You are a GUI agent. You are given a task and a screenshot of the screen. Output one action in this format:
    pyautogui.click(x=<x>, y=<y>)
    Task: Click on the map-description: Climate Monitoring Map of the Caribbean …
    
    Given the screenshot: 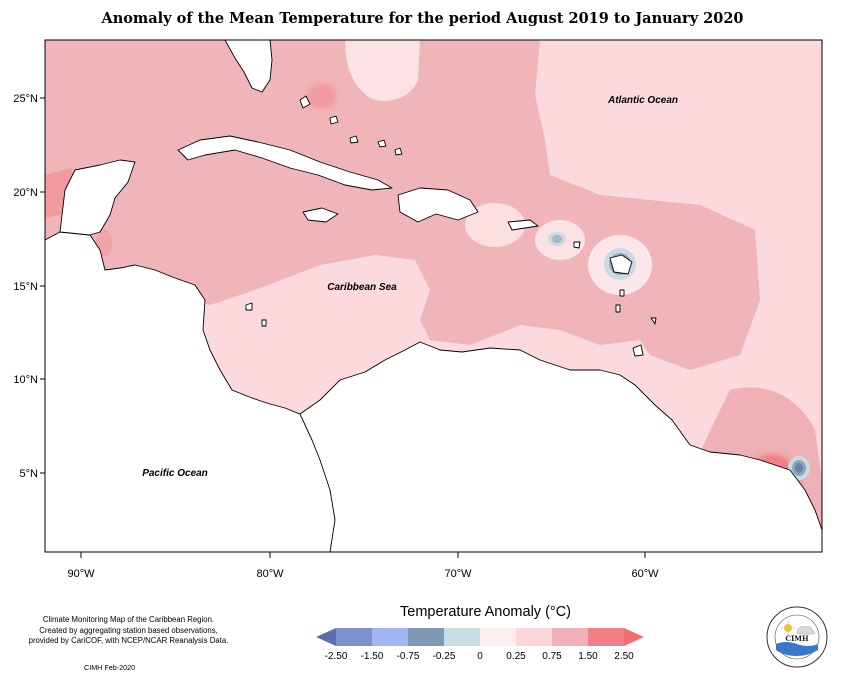 What is the action you would take?
    pyautogui.click(x=128, y=631)
    